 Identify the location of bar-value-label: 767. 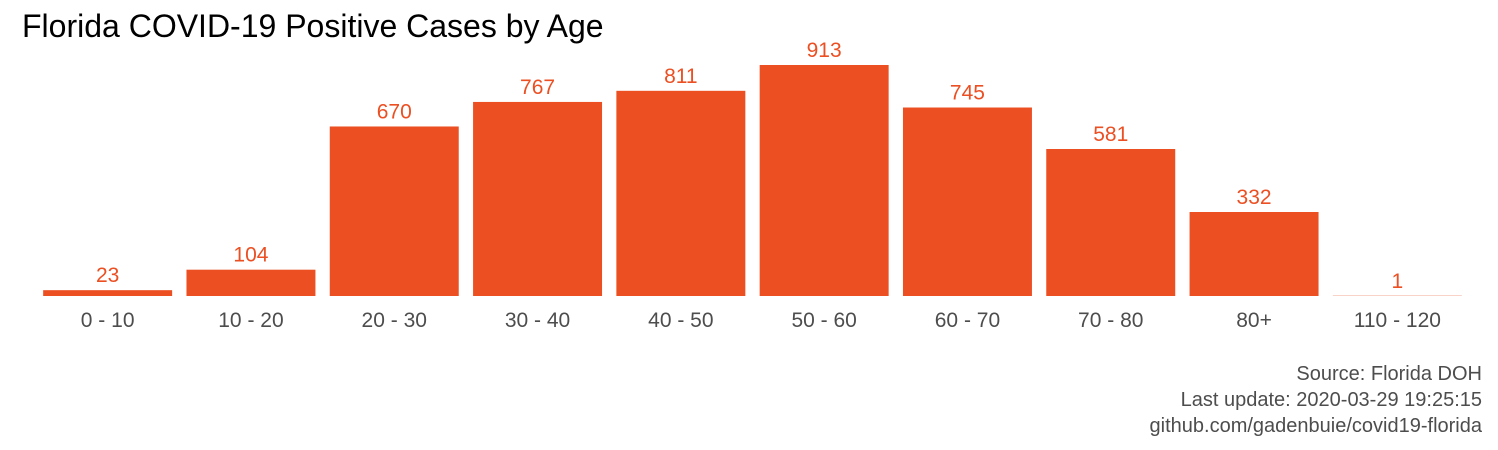
(537, 87).